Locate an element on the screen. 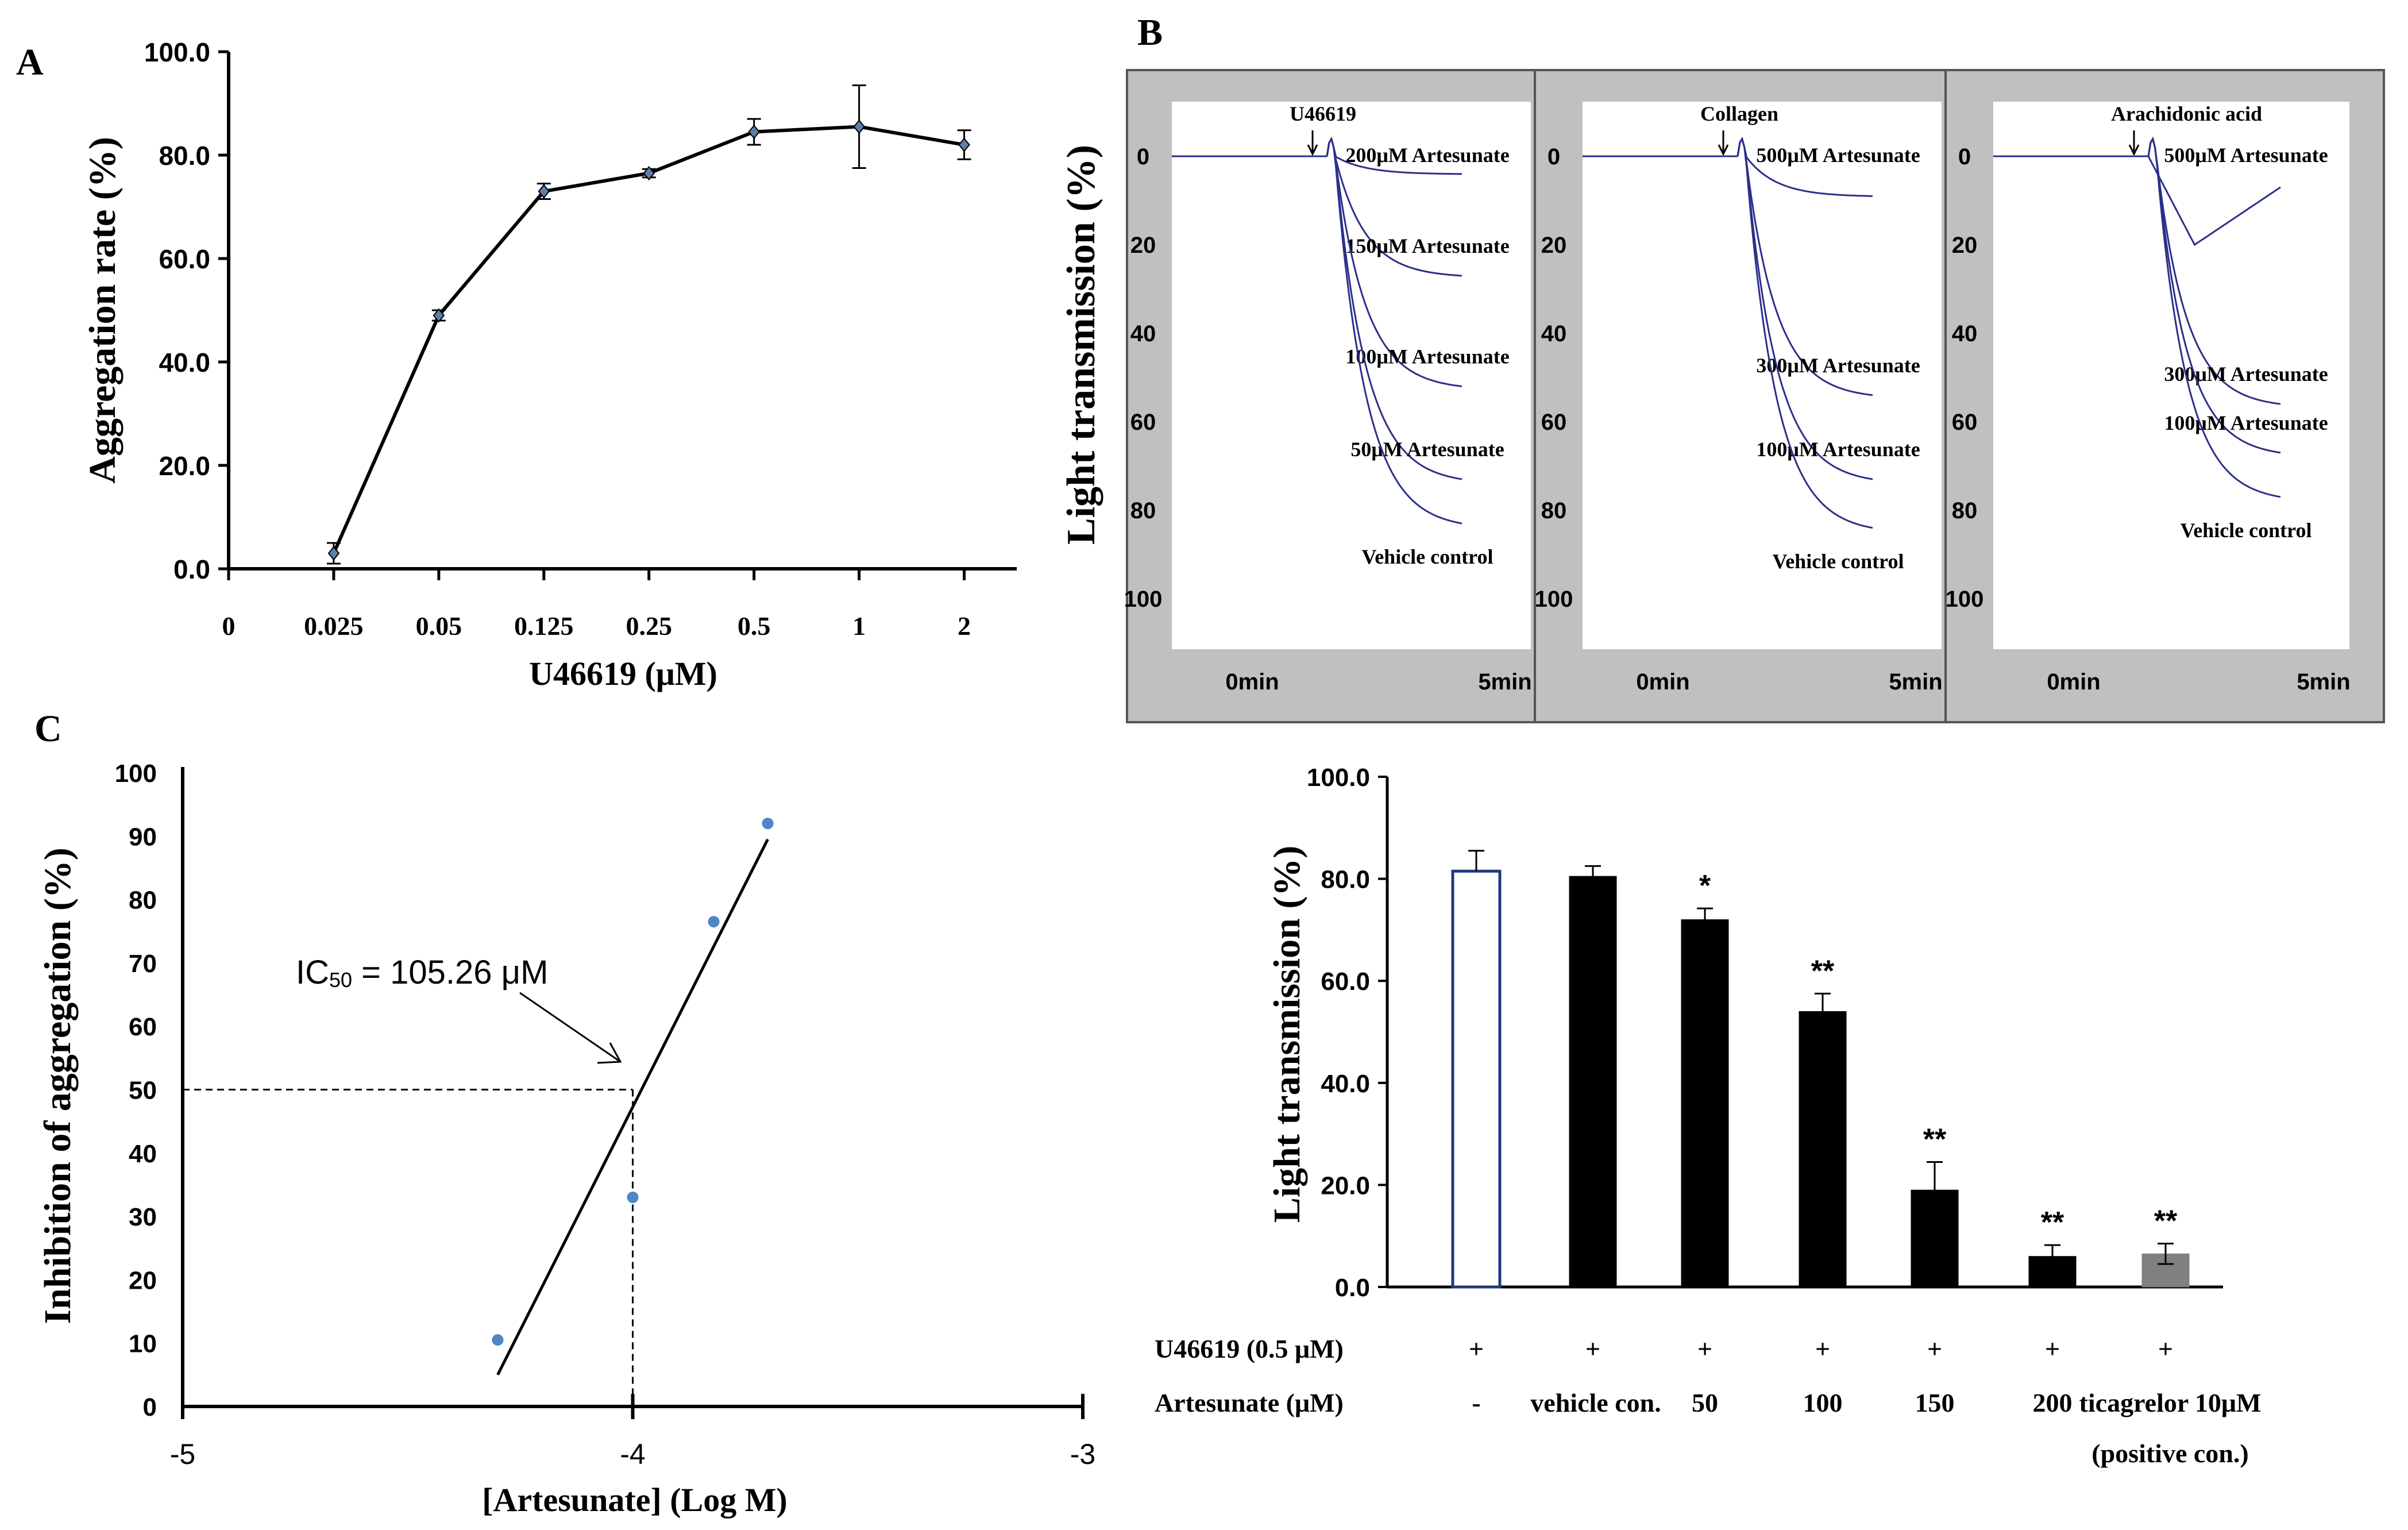  ic50-value: = 105.26 μM is located at coordinates (450, 972).